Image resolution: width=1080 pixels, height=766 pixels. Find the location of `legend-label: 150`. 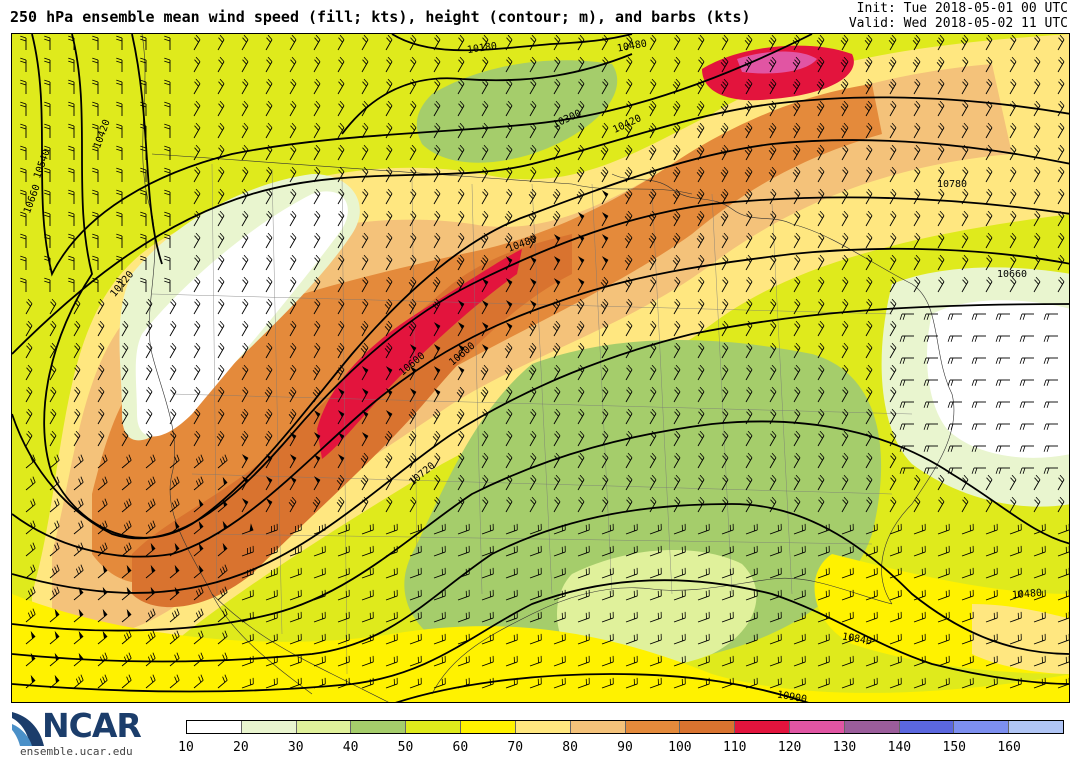

legend-label: 150 is located at coordinates (954, 747).